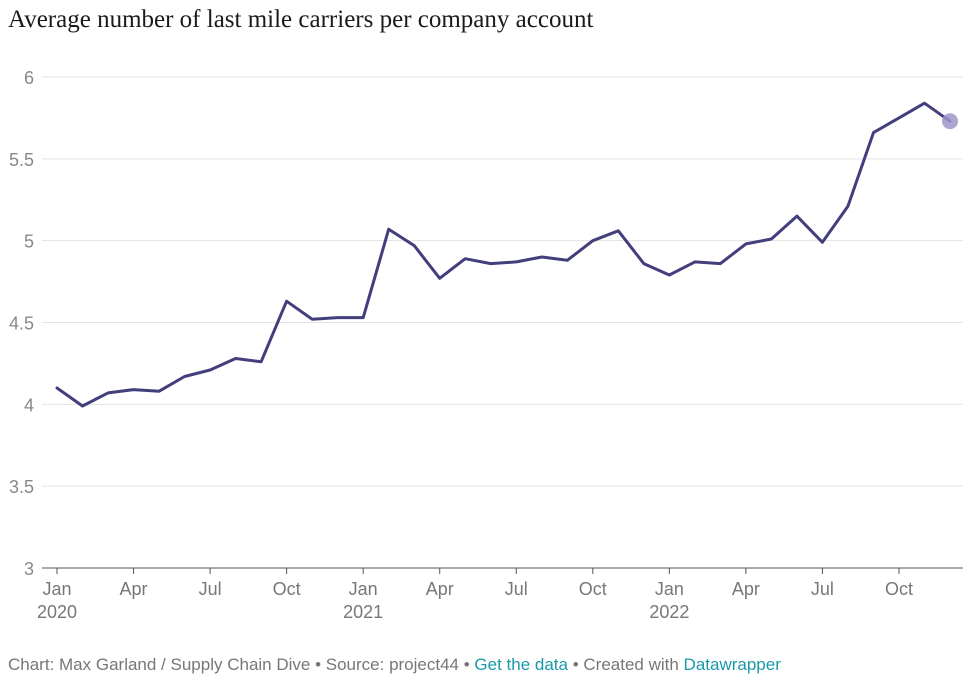  What do you see at coordinates (669, 612) in the screenshot?
I see `x-tick-label-year: 2022` at bounding box center [669, 612].